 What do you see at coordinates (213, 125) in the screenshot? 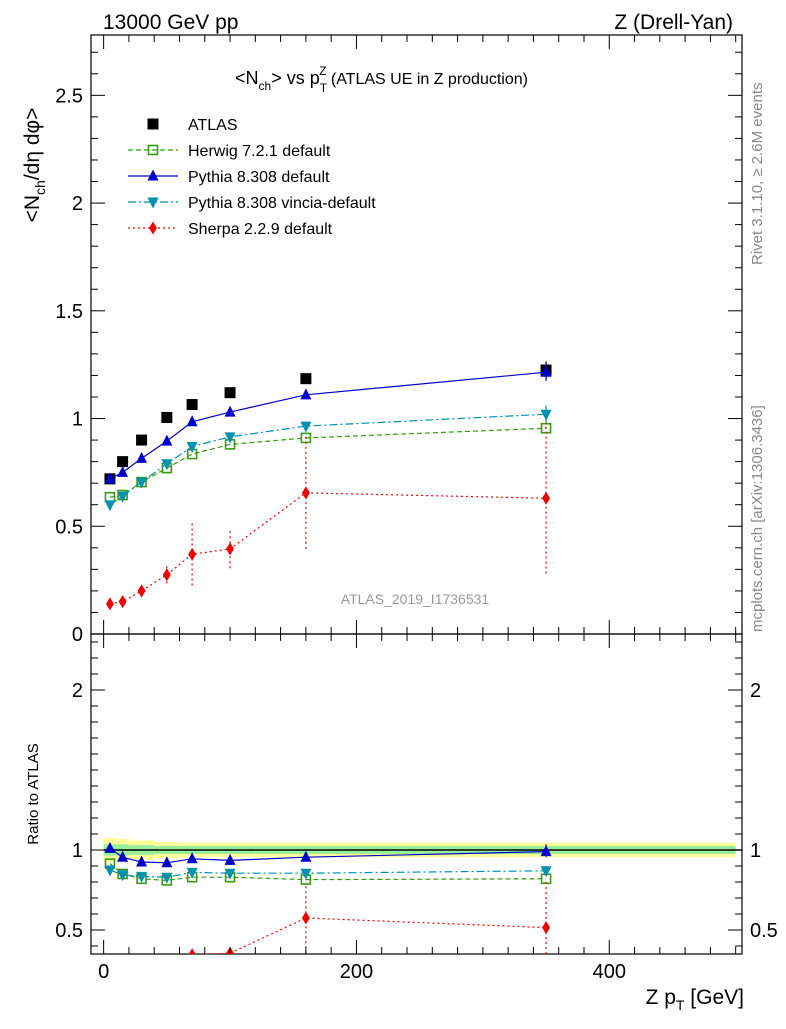
I see `legend-label: ATLAS` at bounding box center [213, 125].